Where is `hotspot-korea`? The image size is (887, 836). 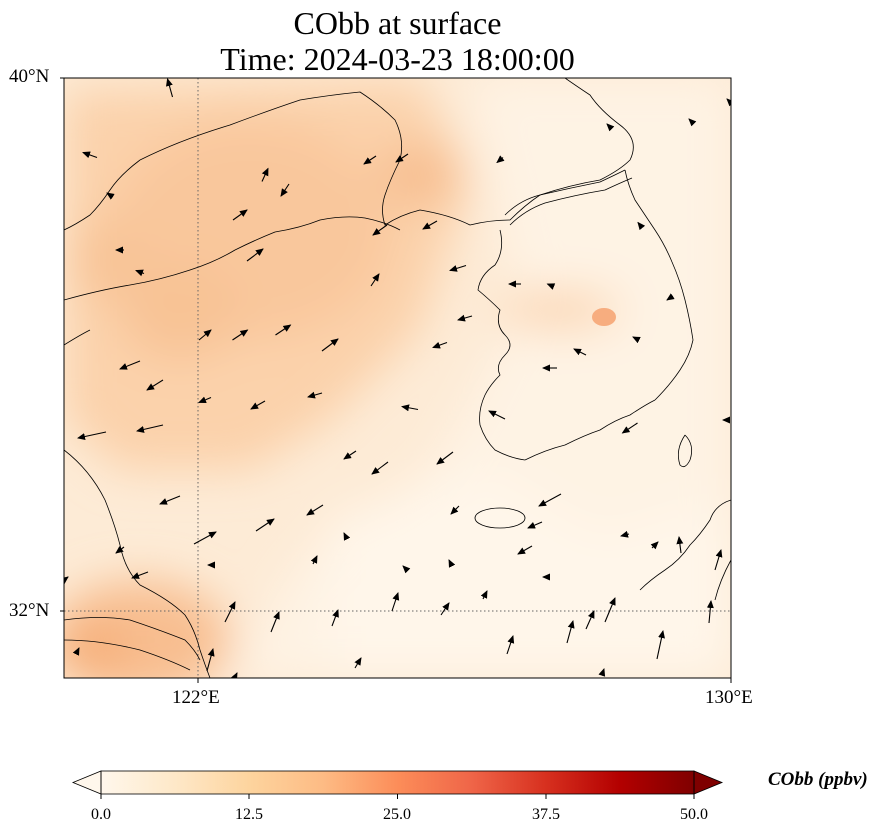
hotspot-korea is located at coordinates (604, 317).